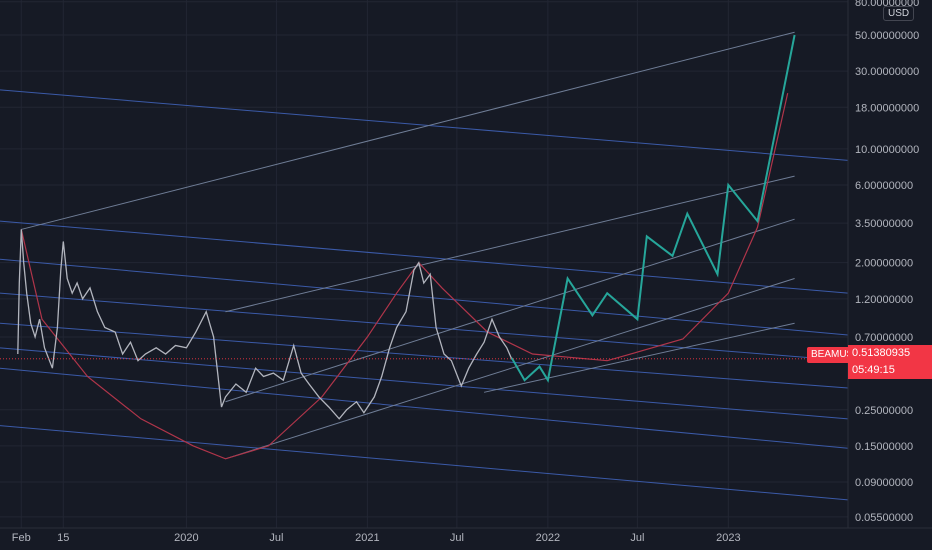 This screenshot has width=932, height=550. Describe the element at coordinates (884, 264) in the screenshot. I see `price-tick-label: 2.00000000` at that location.